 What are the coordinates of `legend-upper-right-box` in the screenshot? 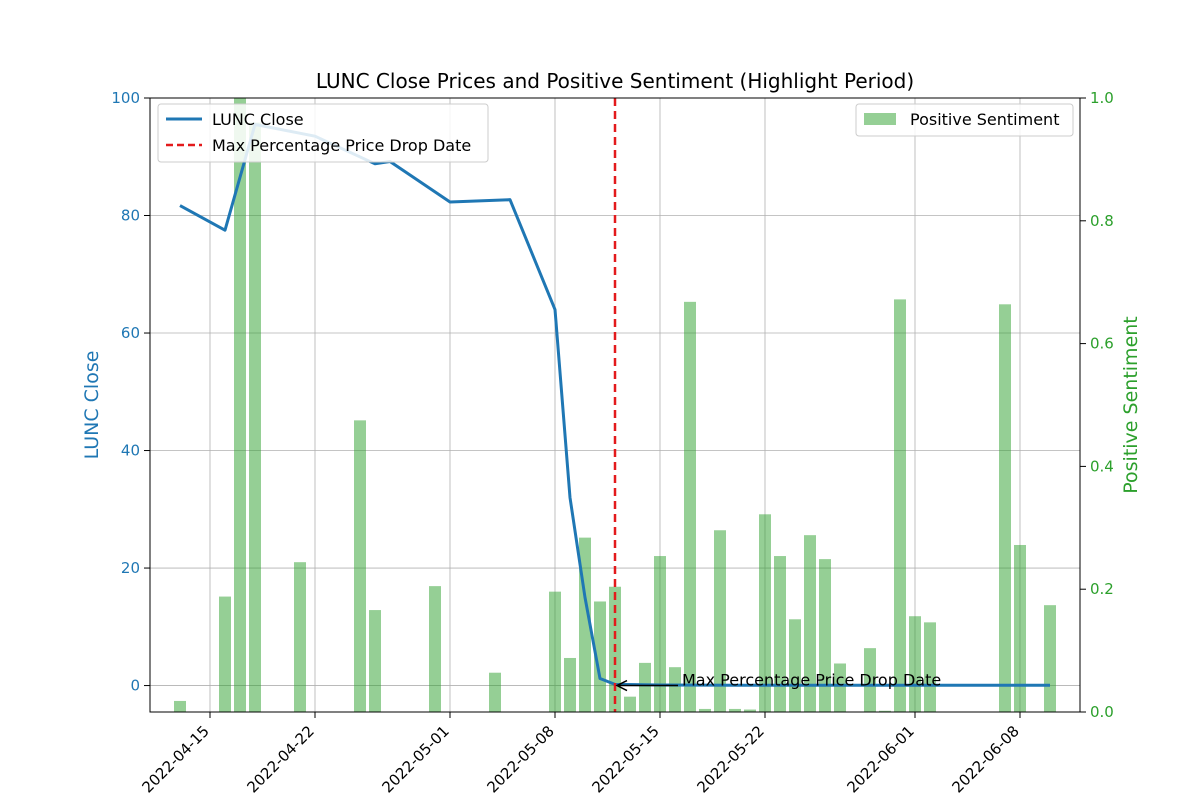 It's located at (964, 120).